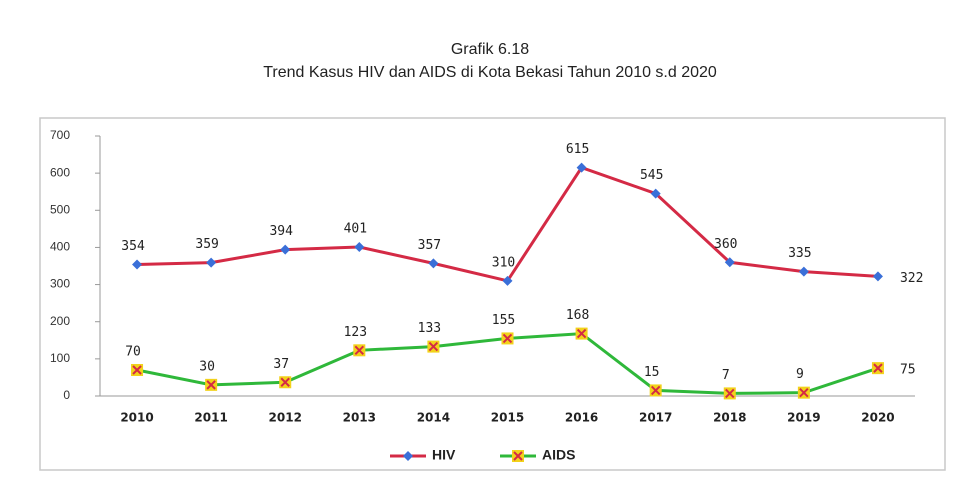 This screenshot has width=961, height=484. What do you see at coordinates (503, 262) in the screenshot?
I see `data-label: 310` at bounding box center [503, 262].